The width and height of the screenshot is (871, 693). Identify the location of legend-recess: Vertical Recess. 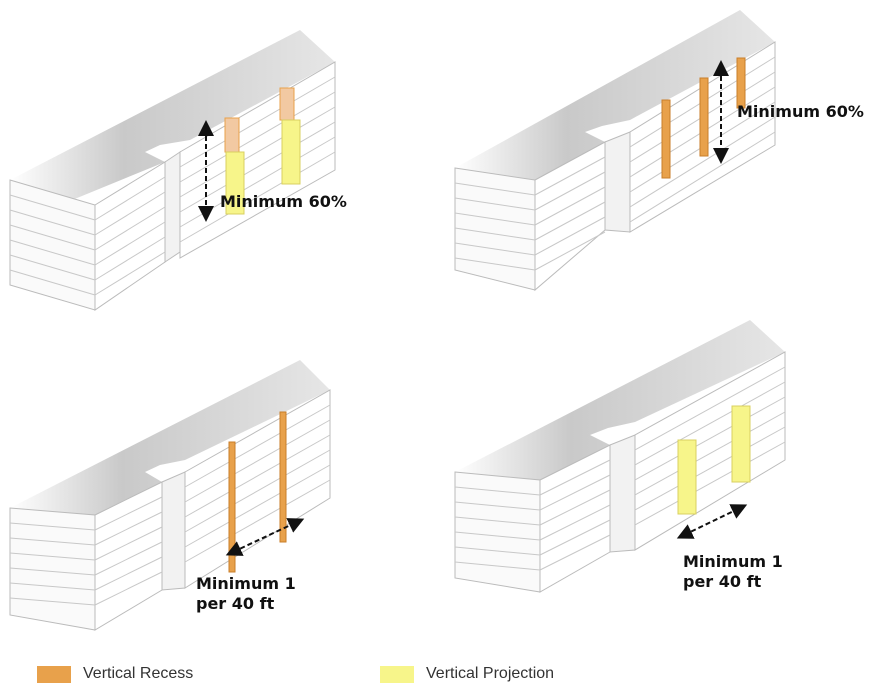
(115, 674).